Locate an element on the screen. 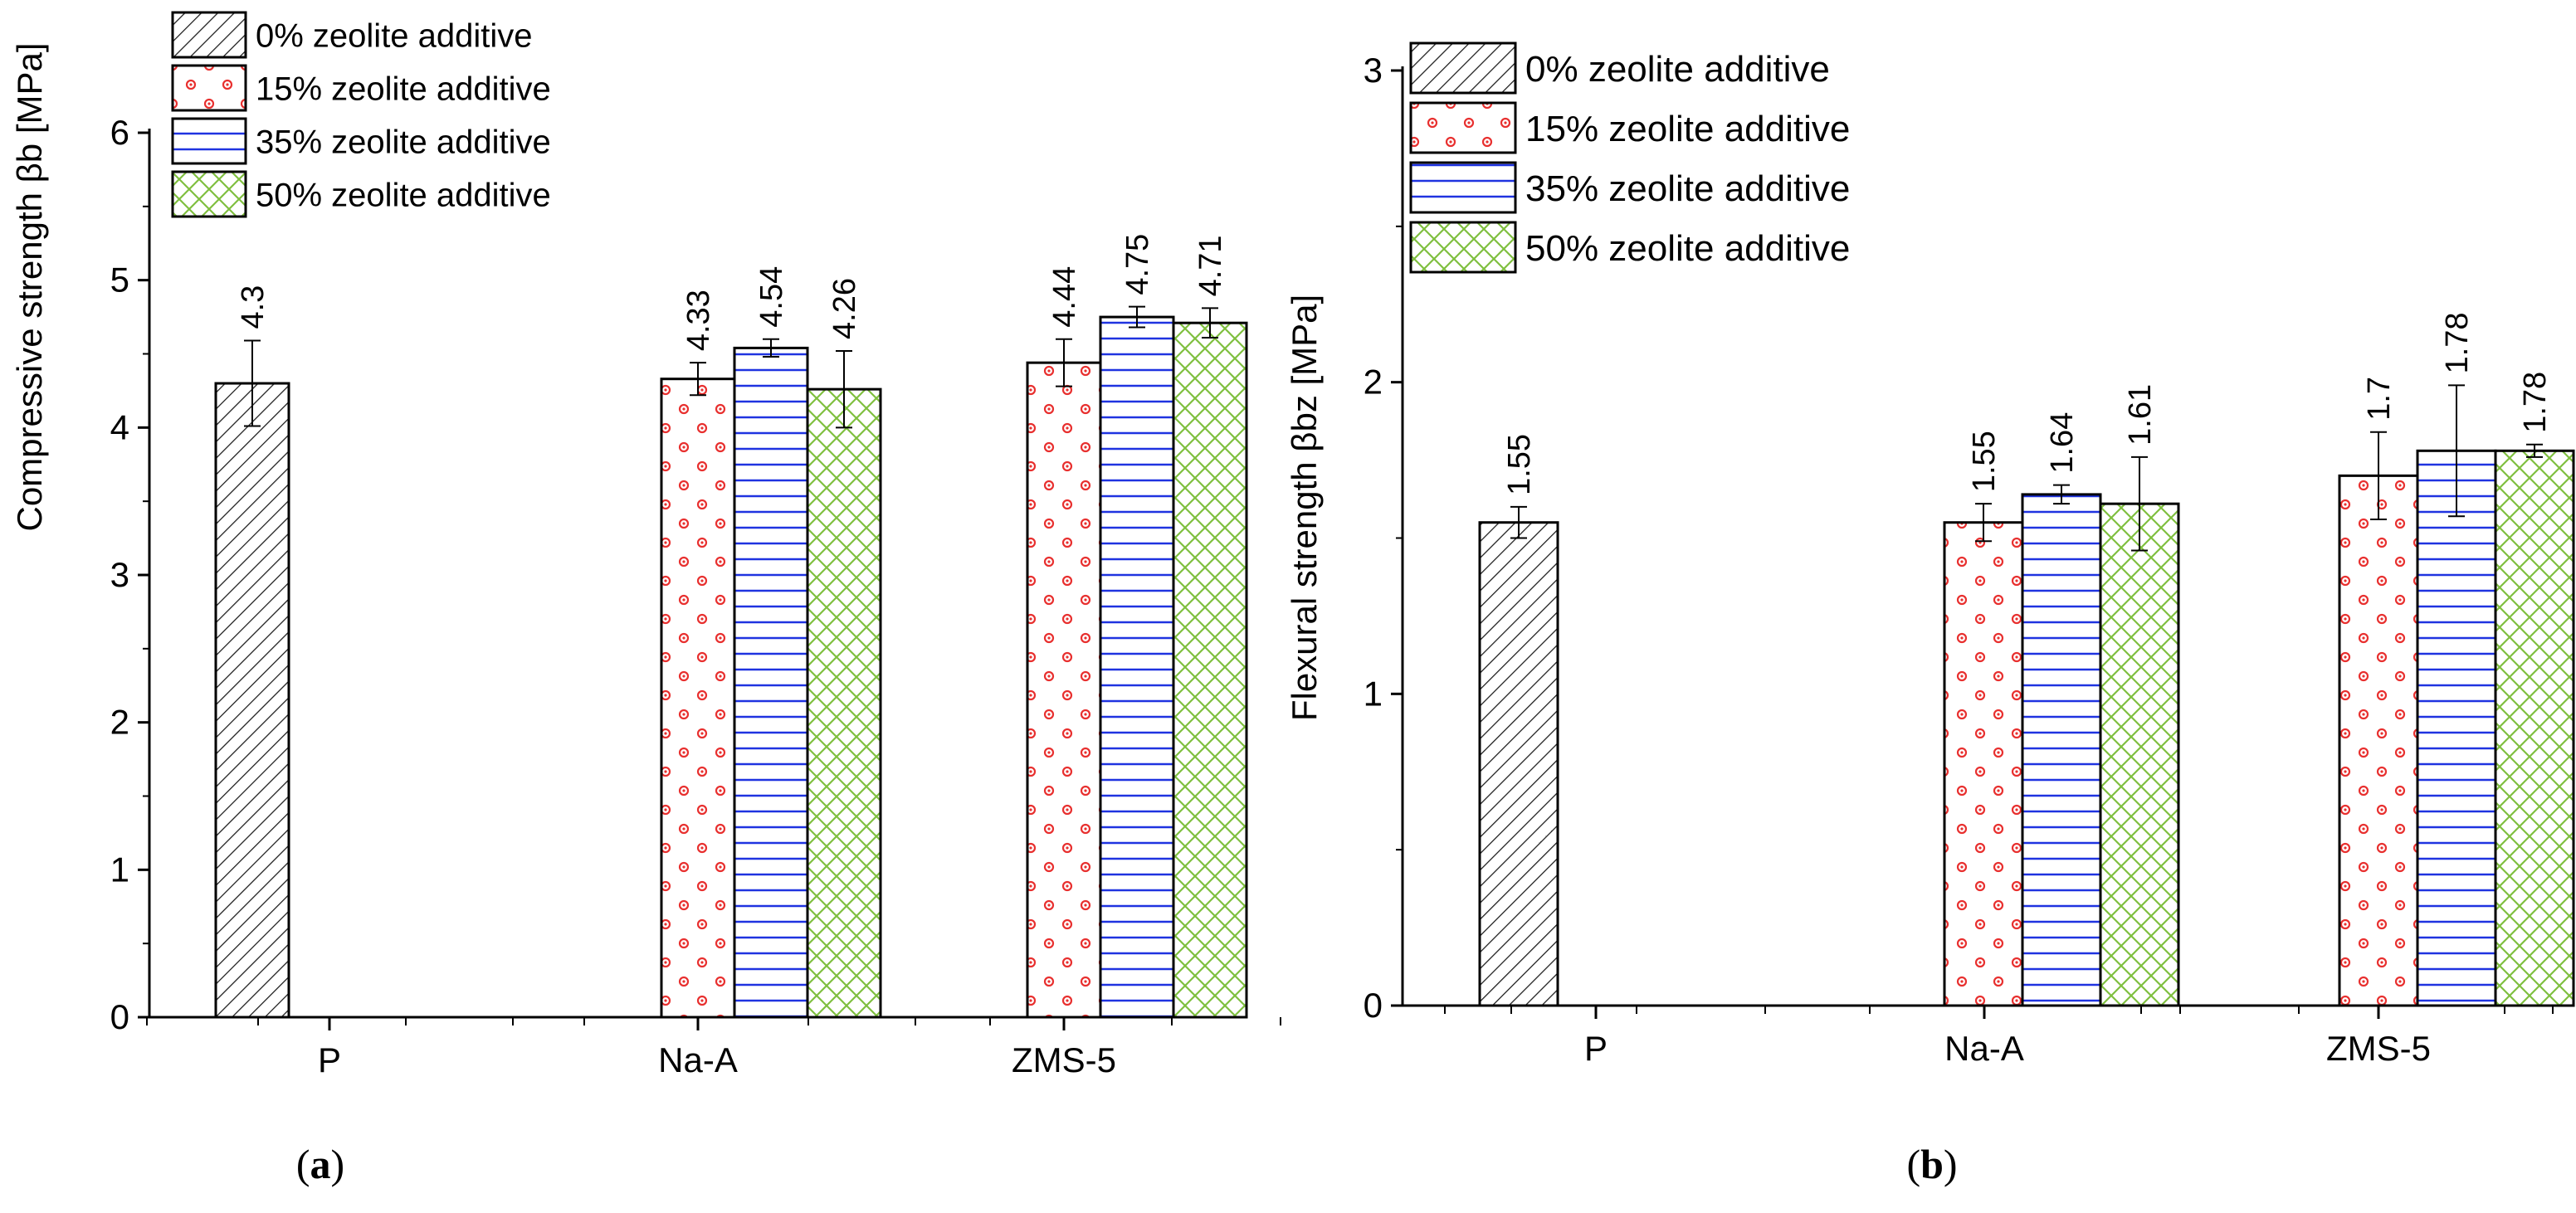  panel-b-data-label-zms-5-s2: 1.78 is located at coordinates (2457, 342).